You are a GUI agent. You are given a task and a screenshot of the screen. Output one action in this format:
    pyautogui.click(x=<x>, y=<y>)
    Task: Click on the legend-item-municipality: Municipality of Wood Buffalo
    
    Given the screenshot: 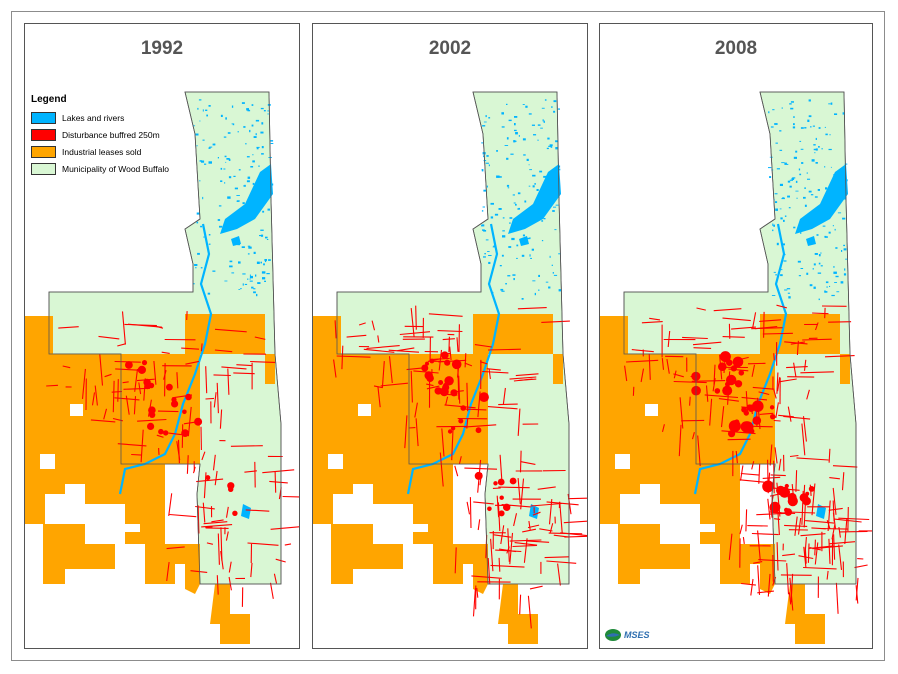 What is the action you would take?
    pyautogui.click(x=100, y=168)
    